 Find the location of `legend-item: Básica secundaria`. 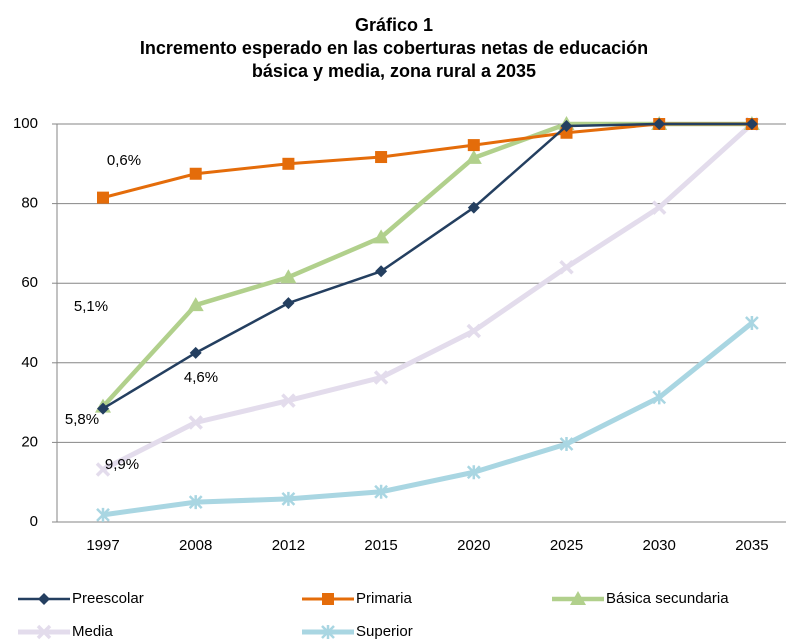

legend-item: Básica secundaria is located at coordinates (640, 598).